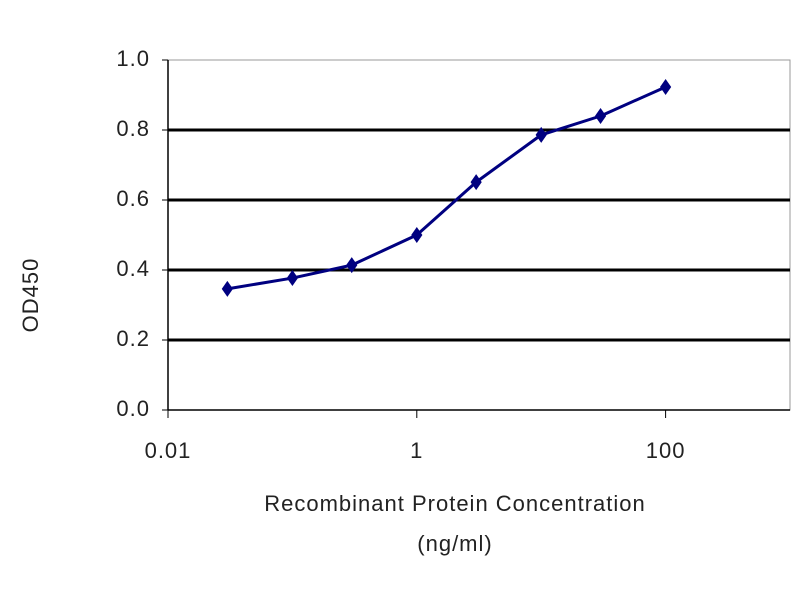 This screenshot has height=600, width=800. I want to click on x-axis-label: Recombinant Protein Concentration, so click(455, 503).